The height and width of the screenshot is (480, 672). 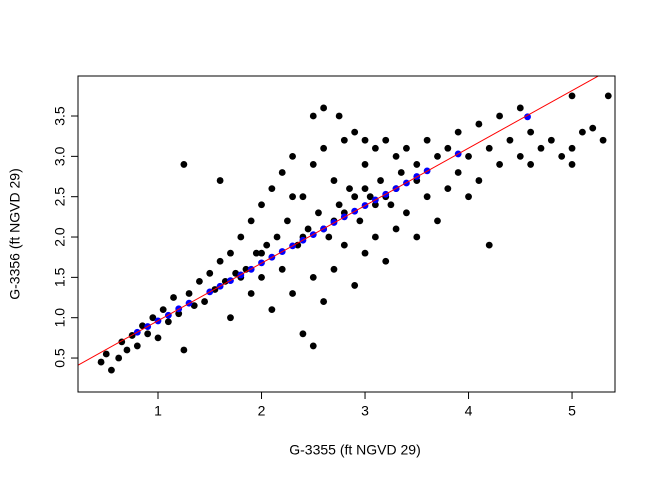 What do you see at coordinates (60, 116) in the screenshot?
I see `y-tick-label: 3.5` at bounding box center [60, 116].